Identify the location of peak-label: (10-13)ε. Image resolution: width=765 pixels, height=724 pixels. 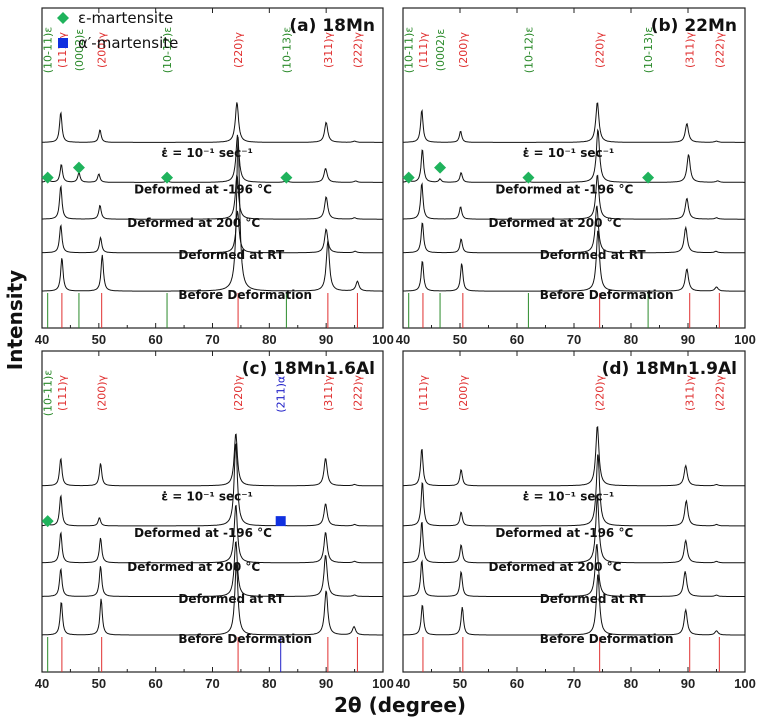
(648, 50).